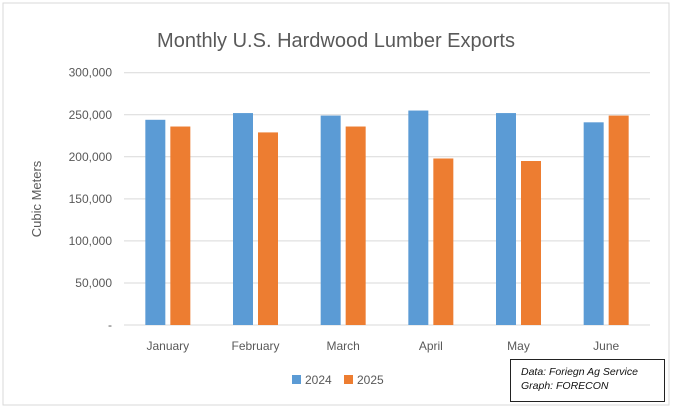 Image resolution: width=684 pixels, height=419 pixels. I want to click on bar-2025-march, so click(355, 225).